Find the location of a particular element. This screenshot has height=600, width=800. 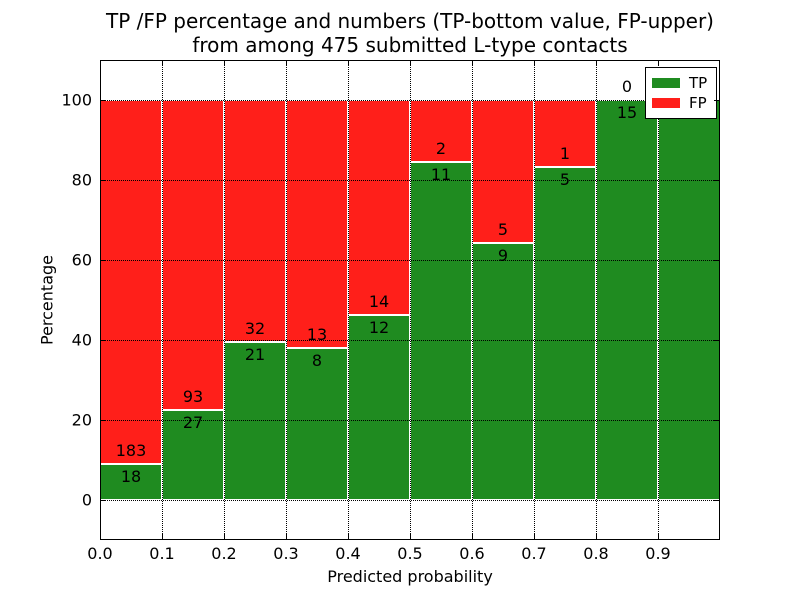

legend-label: TP is located at coordinates (698, 82).